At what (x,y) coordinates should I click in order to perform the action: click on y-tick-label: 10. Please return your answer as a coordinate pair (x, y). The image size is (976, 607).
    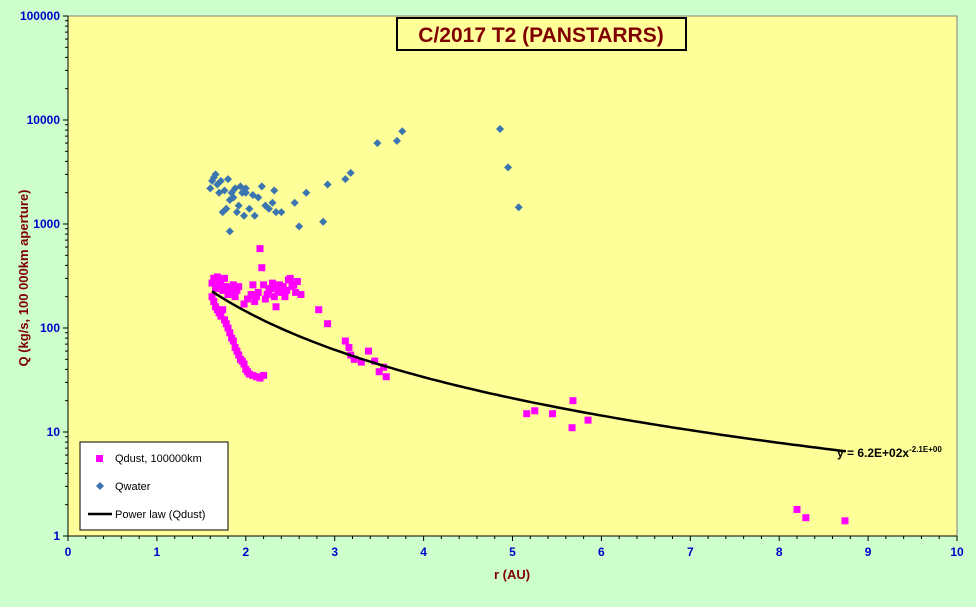
    Looking at the image, I should click on (54, 432).